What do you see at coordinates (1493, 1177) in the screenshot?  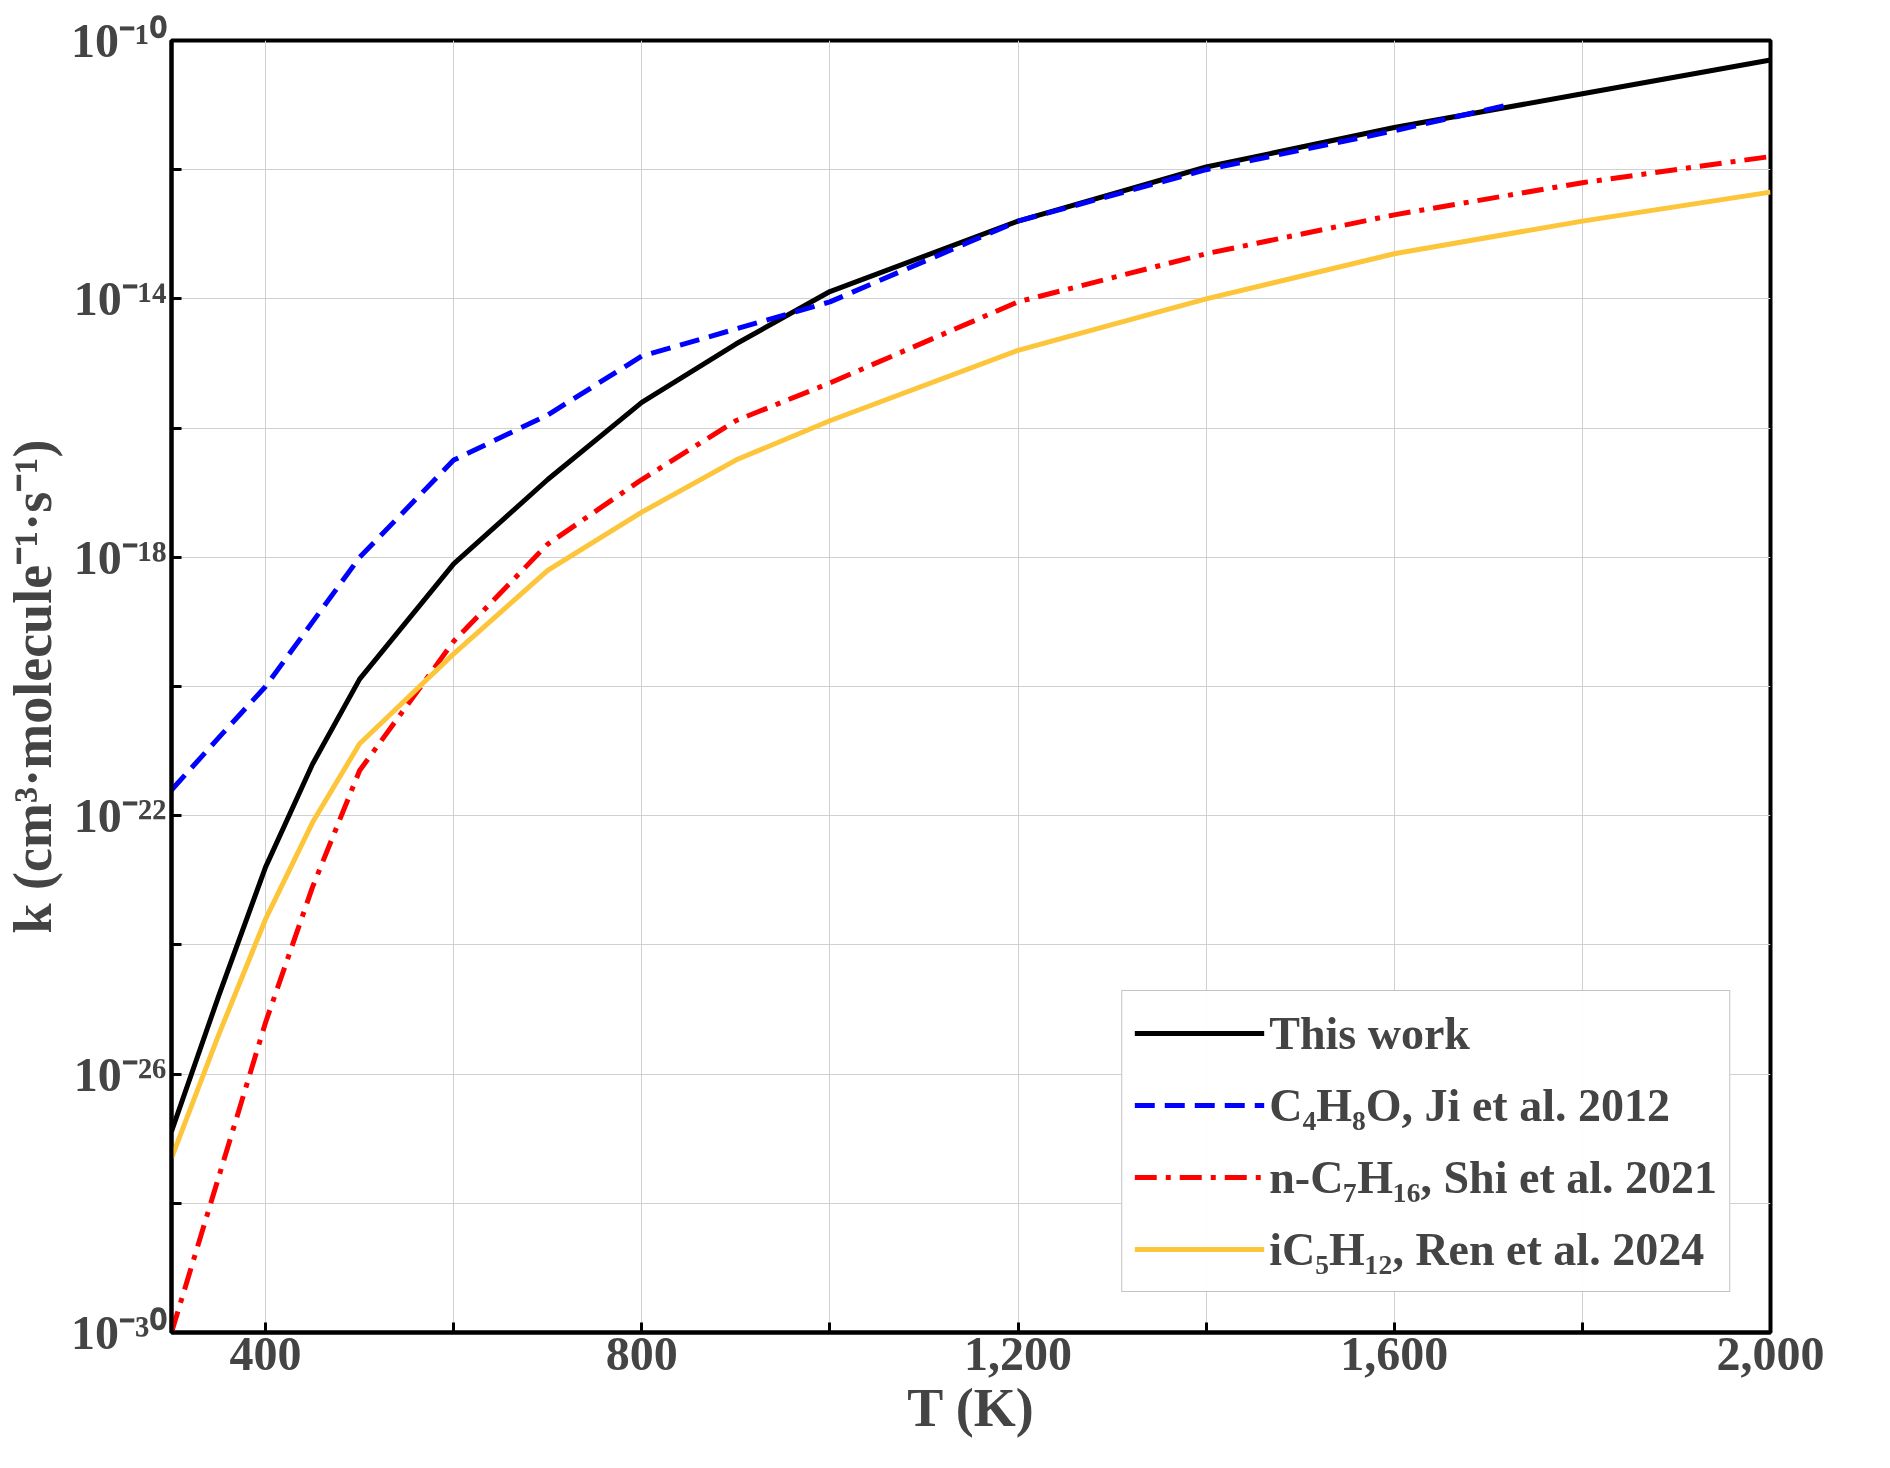 I see `legend-label: n-C₇H₁₆, Shi et al. 2021` at bounding box center [1493, 1177].